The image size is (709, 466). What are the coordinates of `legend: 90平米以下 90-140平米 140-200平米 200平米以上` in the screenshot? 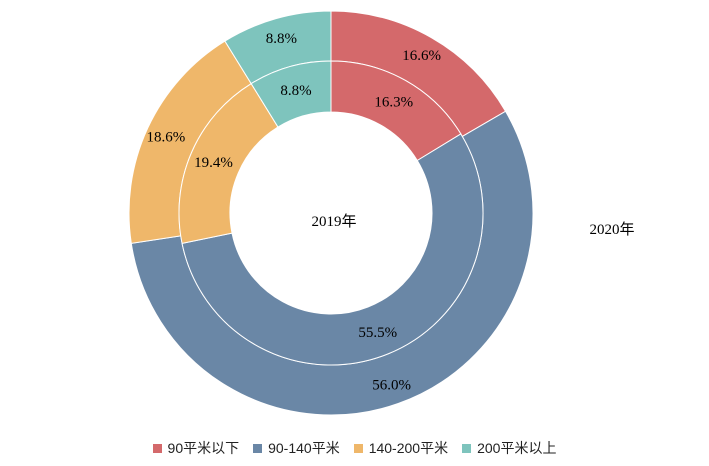 It's located at (354, 448).